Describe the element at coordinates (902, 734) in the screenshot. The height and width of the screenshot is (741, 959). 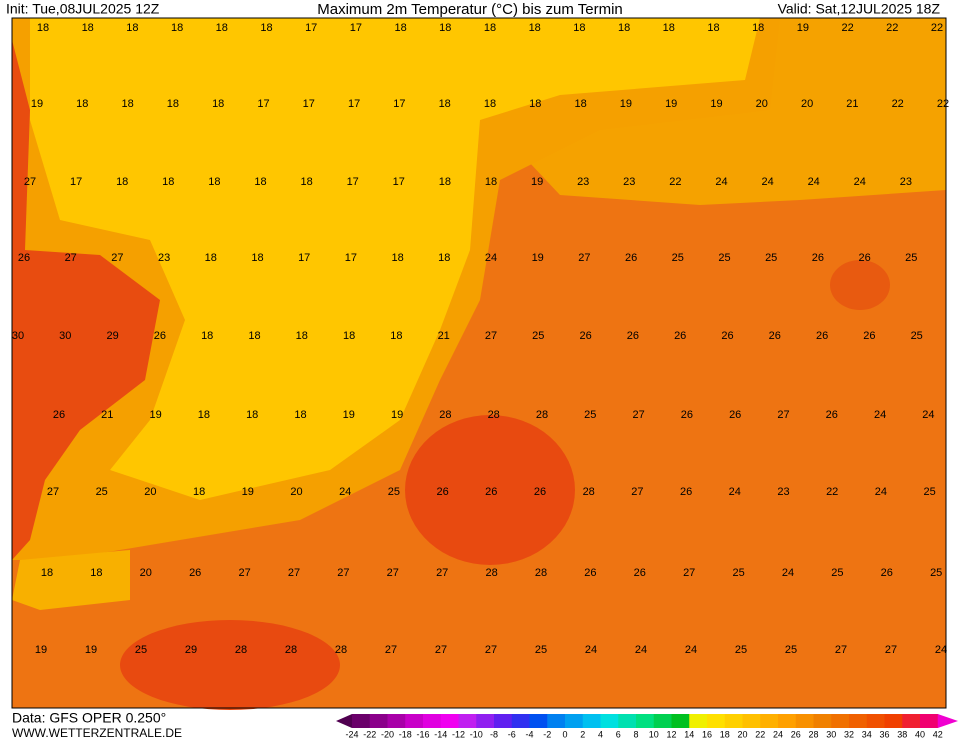
I see `legend-label: 38` at that location.